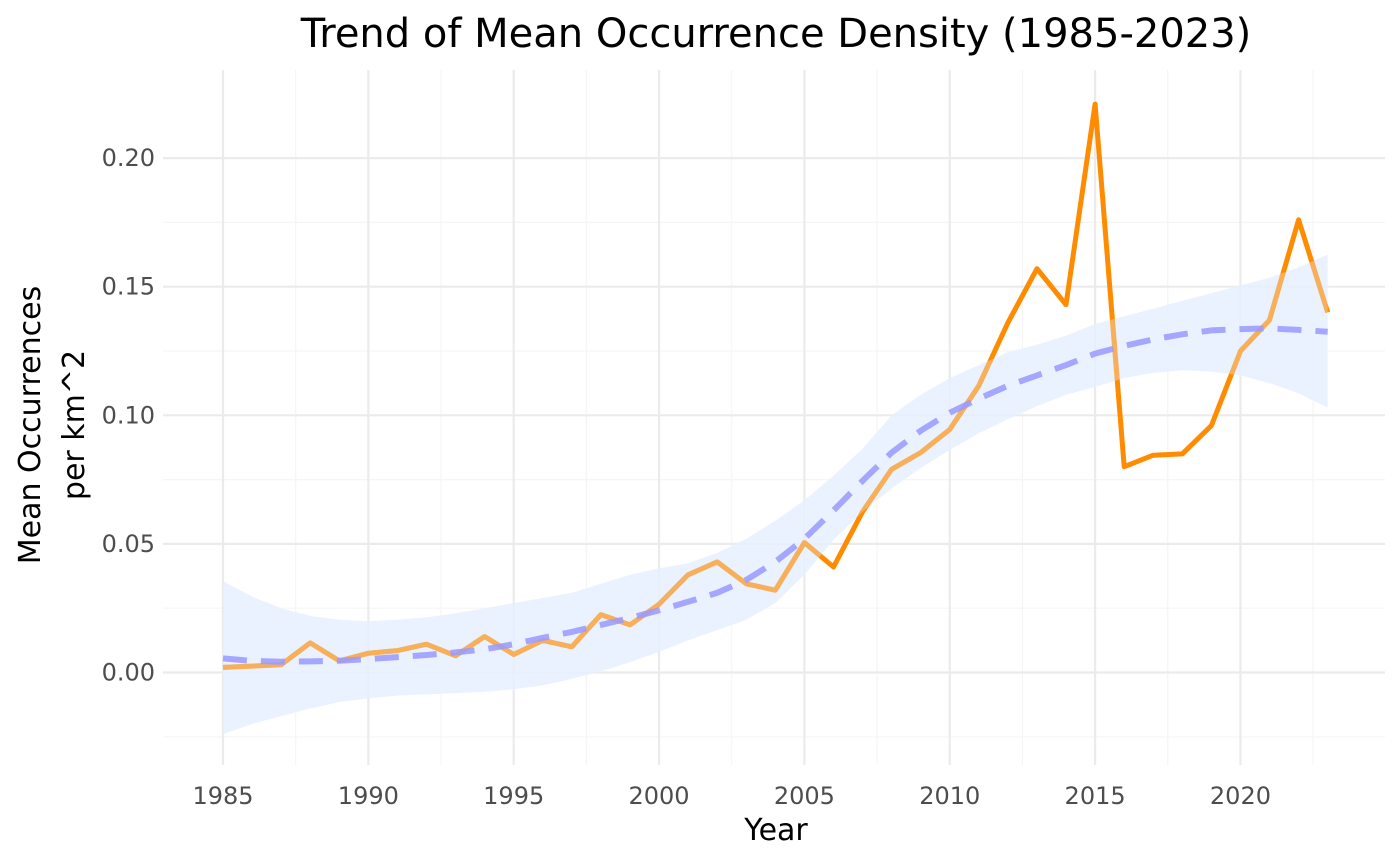 This screenshot has width=1400, height=866. Describe the element at coordinates (222, 796) in the screenshot. I see `x-tick-label: 1985` at that location.